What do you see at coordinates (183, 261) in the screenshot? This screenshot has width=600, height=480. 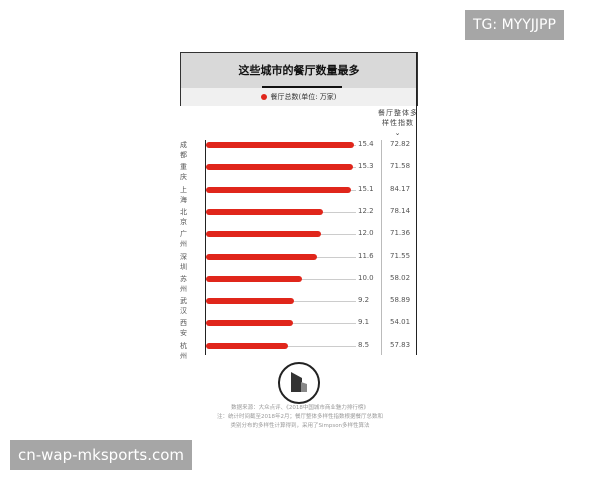 I see `category-label: 深圳` at bounding box center [183, 261].